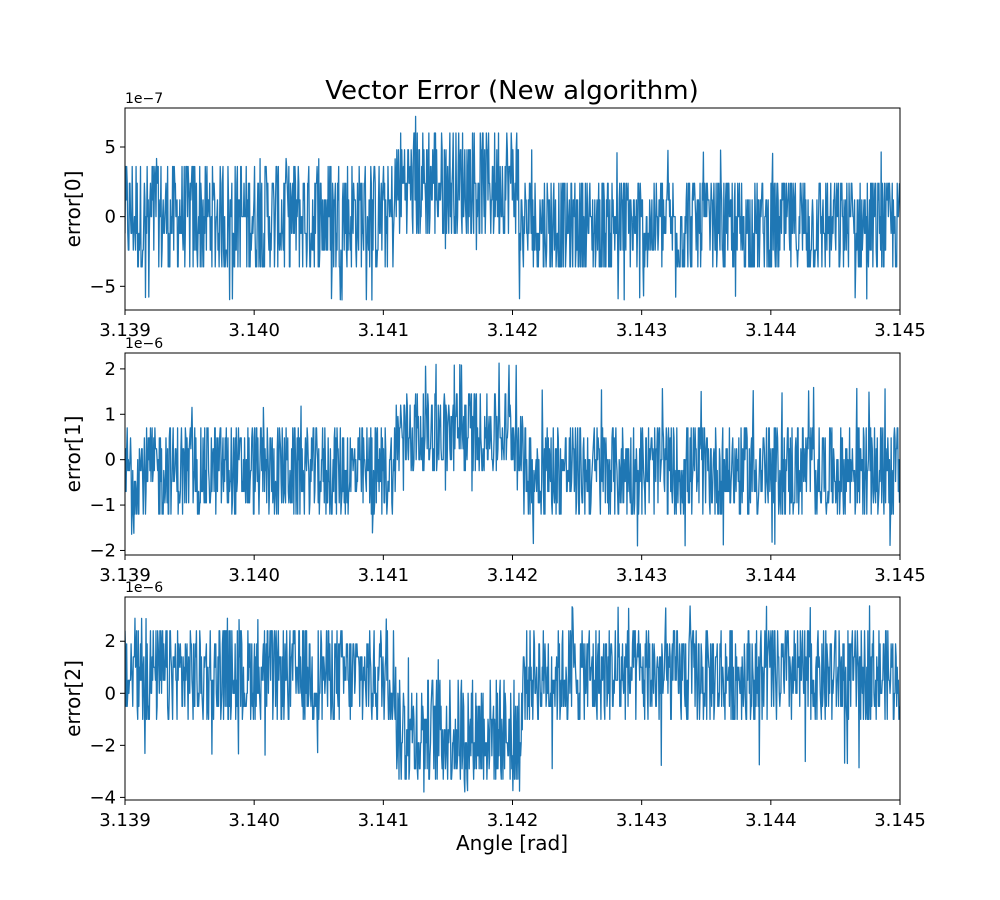  What do you see at coordinates (144, 99) in the screenshot?
I see `y-offset-label: 1e−7` at bounding box center [144, 99].